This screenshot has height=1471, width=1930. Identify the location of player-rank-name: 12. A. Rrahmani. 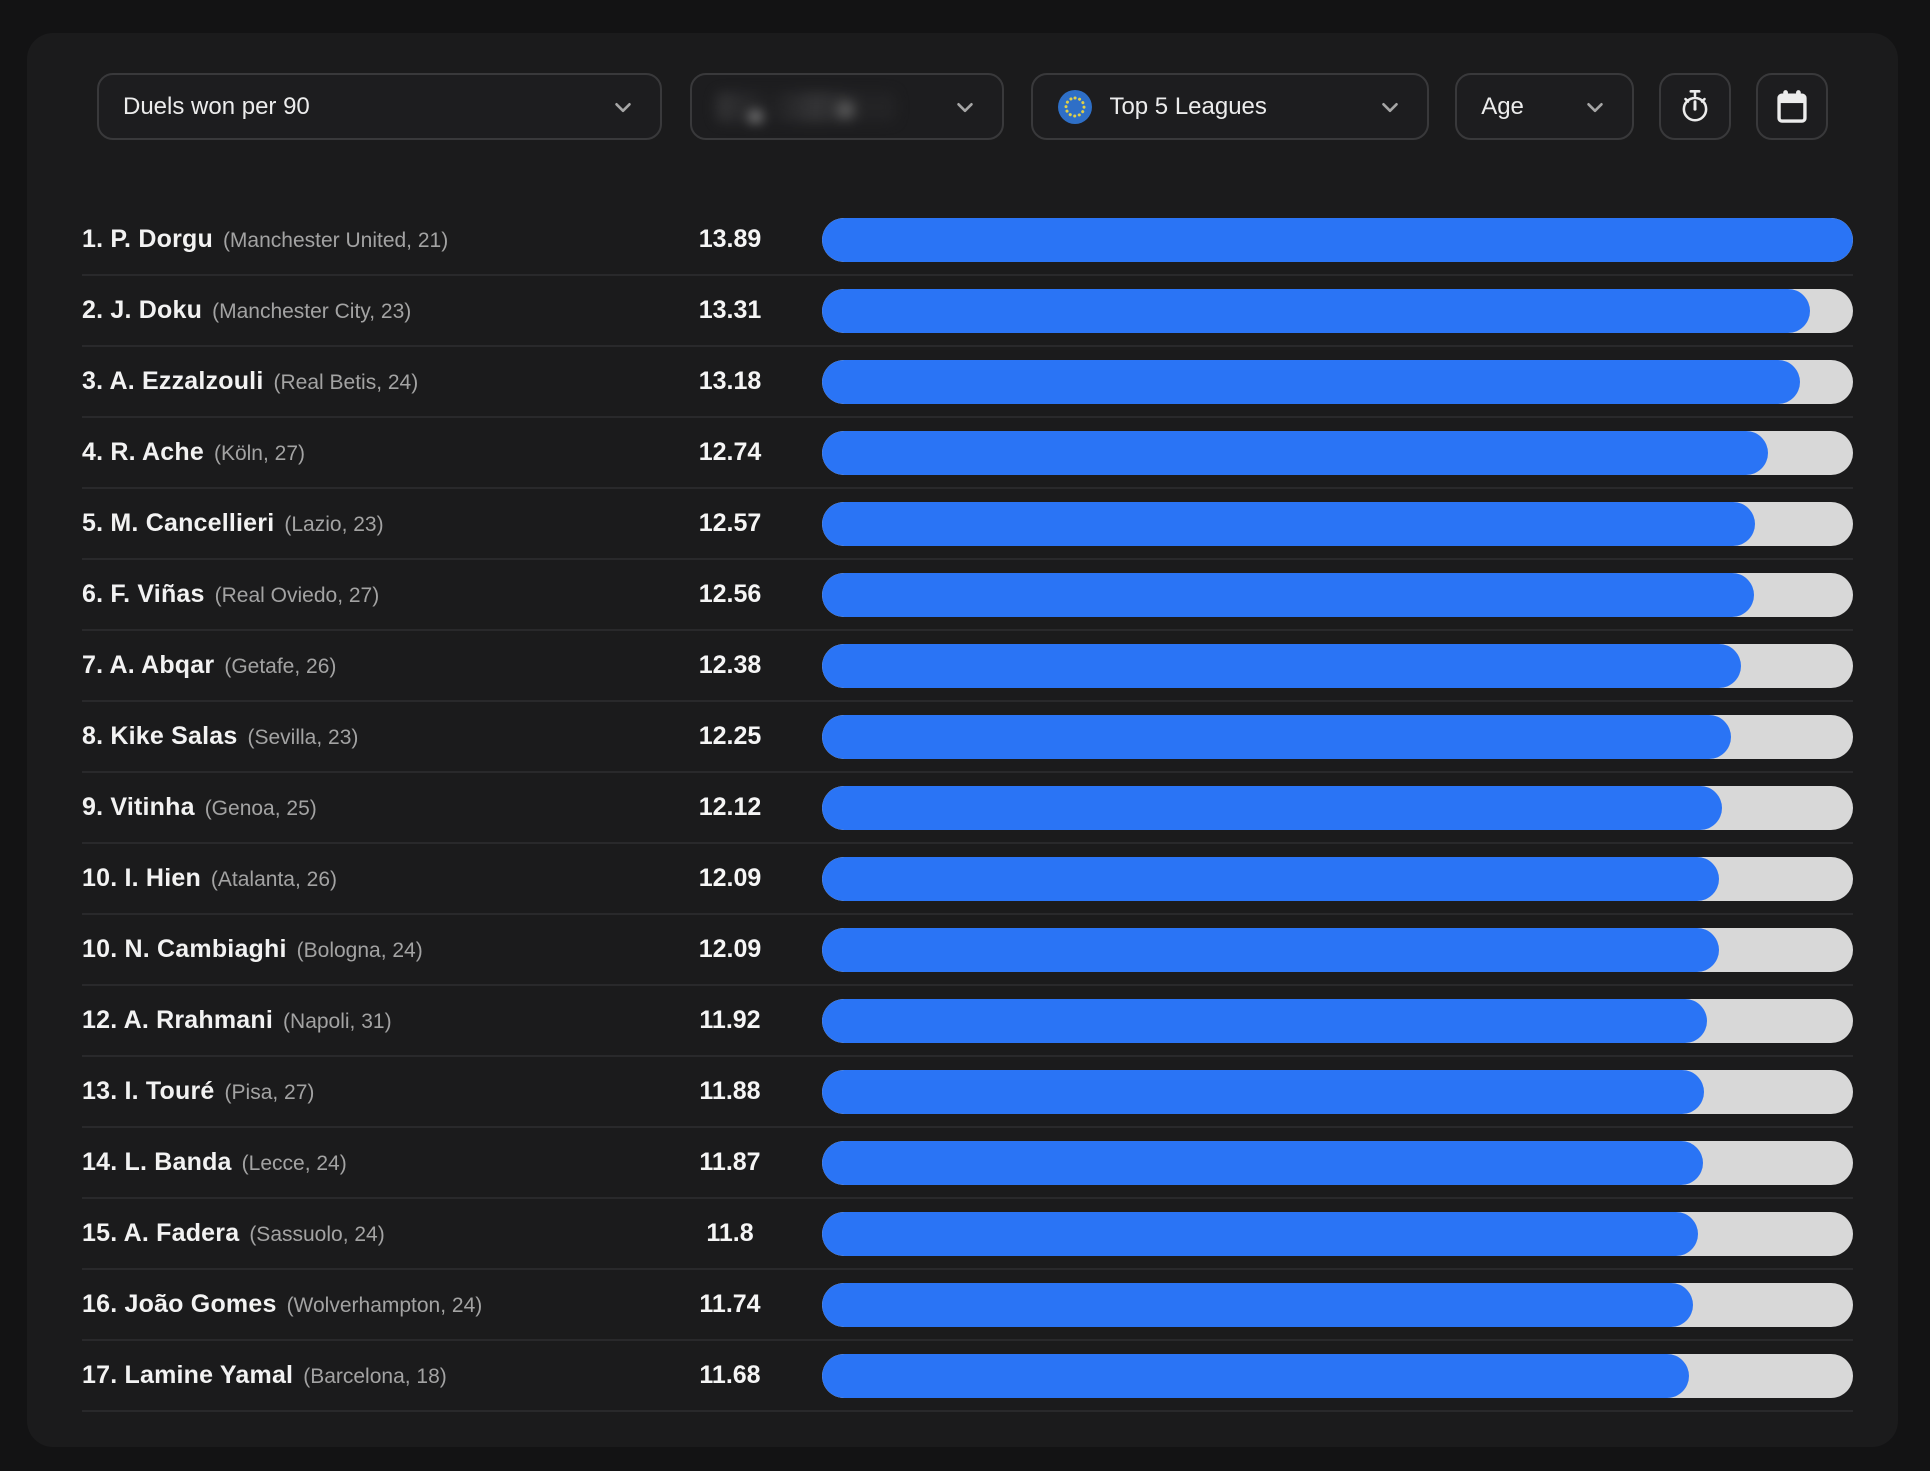
(178, 1020).